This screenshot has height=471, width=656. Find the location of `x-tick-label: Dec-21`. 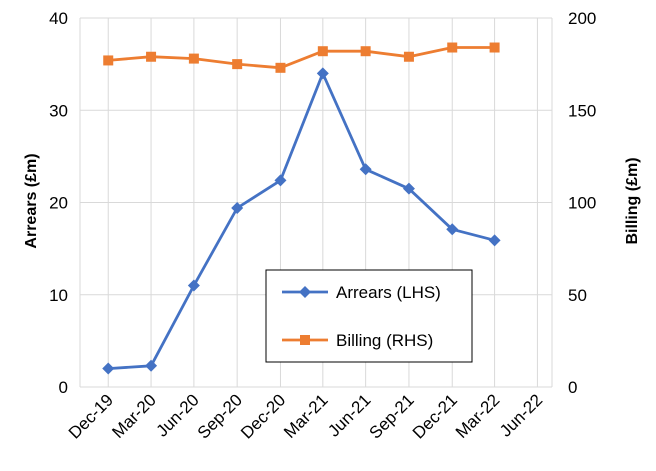

x-tick-label: Dec-21 is located at coordinates (435, 416).